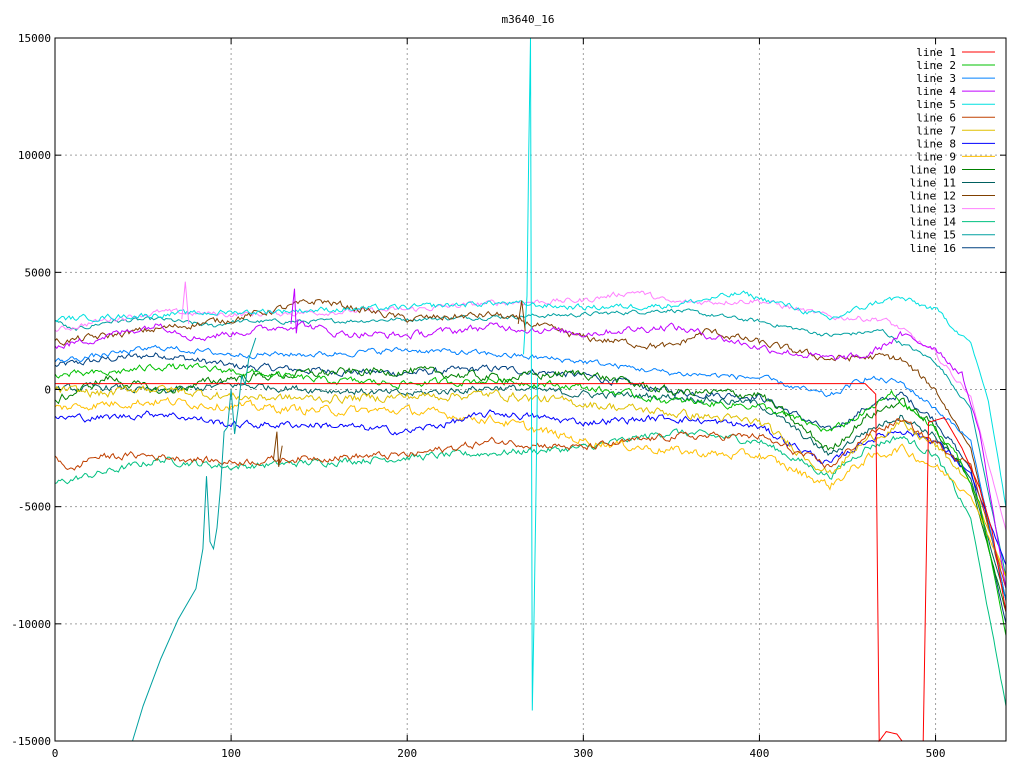  I want to click on legend-label: line 11, so click(933, 183).